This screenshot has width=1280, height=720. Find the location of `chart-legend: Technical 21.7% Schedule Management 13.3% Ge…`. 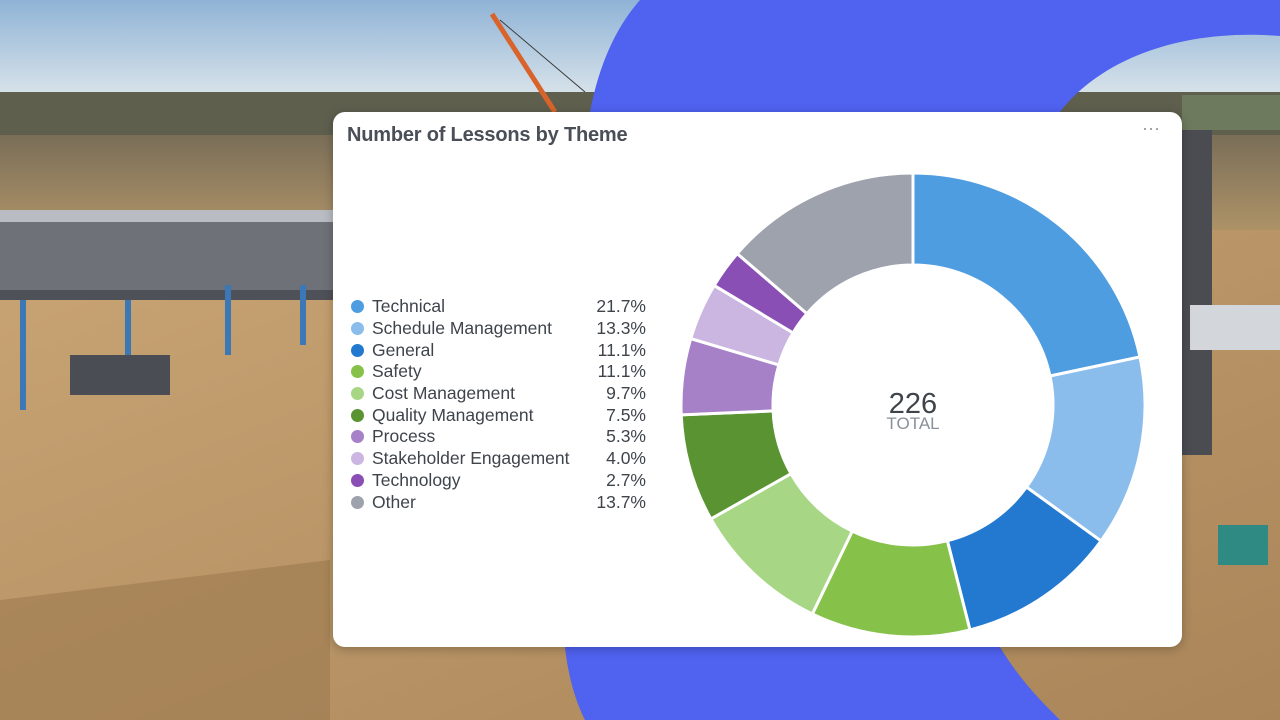

chart-legend: Technical 21.7% Schedule Management 13.3% Ge… is located at coordinates (498, 404).